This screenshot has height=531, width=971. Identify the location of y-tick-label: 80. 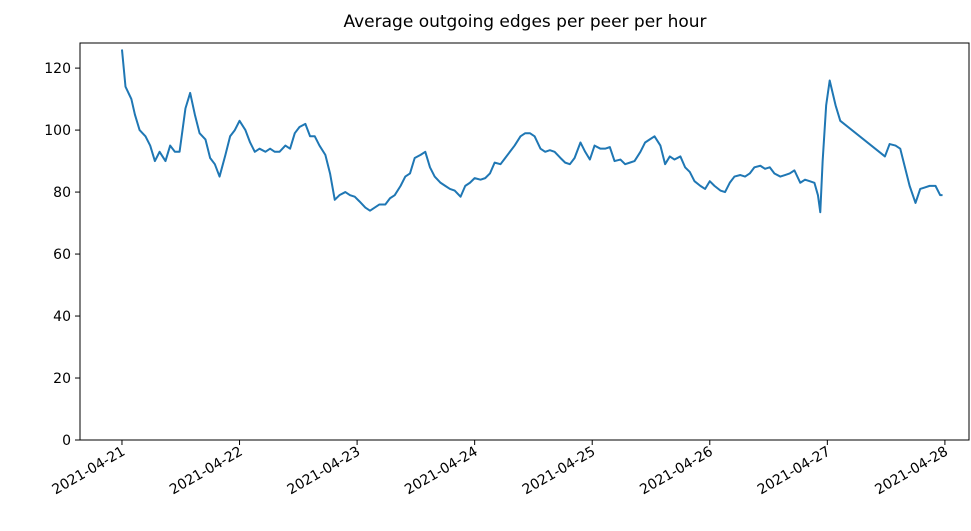
(62, 193).